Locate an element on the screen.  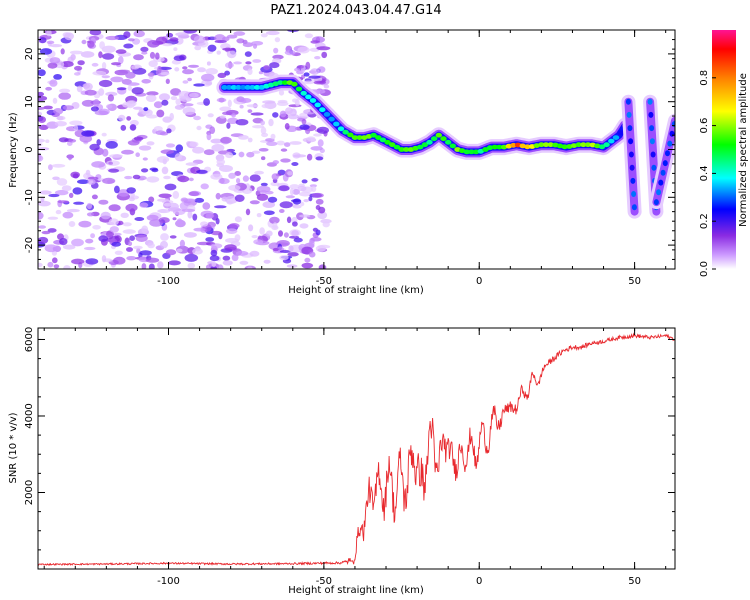
colorbar-tick-label: 0.2 is located at coordinates (704, 221).